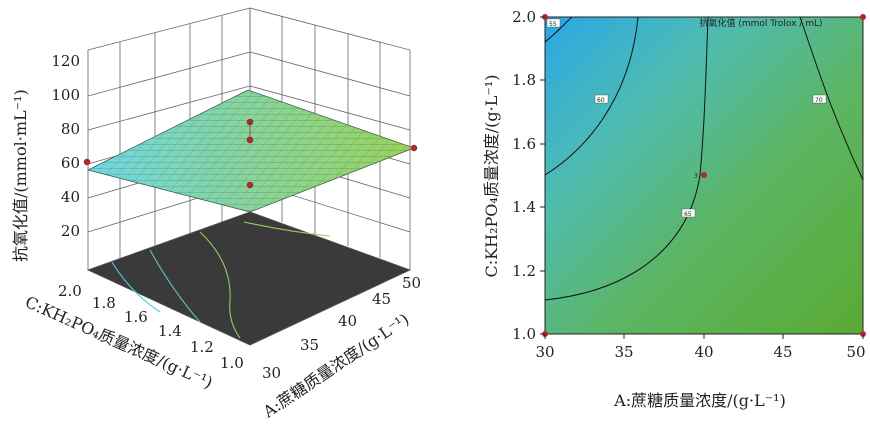 This screenshot has height=432, width=870. I want to click on x-tick: 45, so click(782, 352).